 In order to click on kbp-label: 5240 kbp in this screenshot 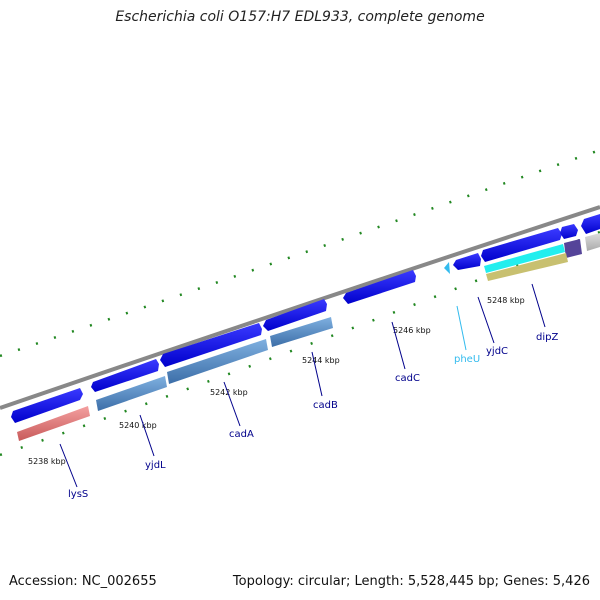, I will do `click(138, 425)`.